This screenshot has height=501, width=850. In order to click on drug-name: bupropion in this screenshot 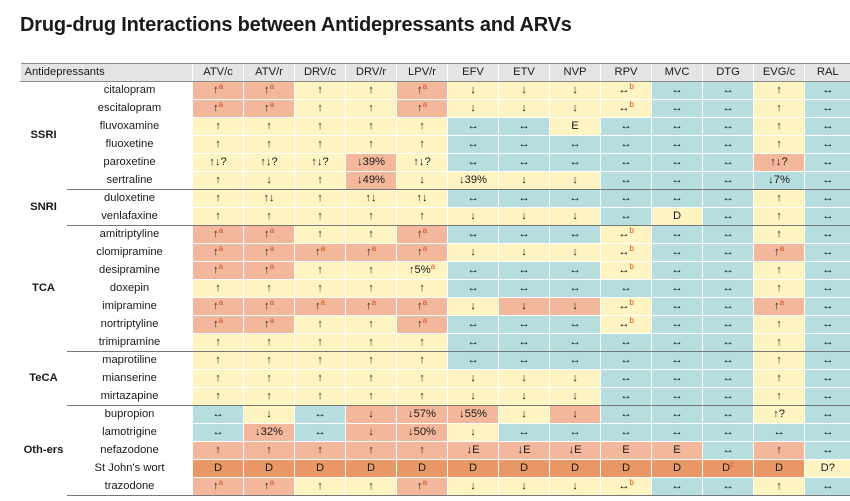, I will do `click(129, 414)`.